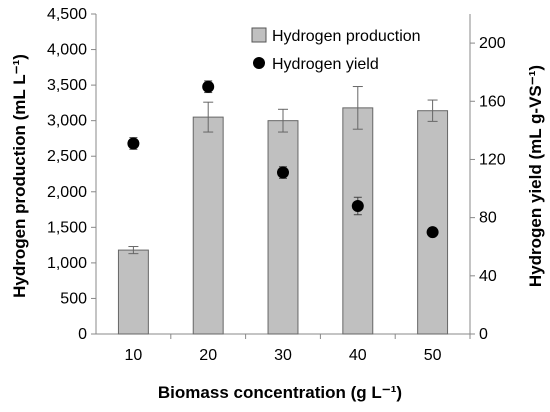 The image size is (550, 412). What do you see at coordinates (67, 156) in the screenshot?
I see `left-tick-label: 2,500` at bounding box center [67, 156].